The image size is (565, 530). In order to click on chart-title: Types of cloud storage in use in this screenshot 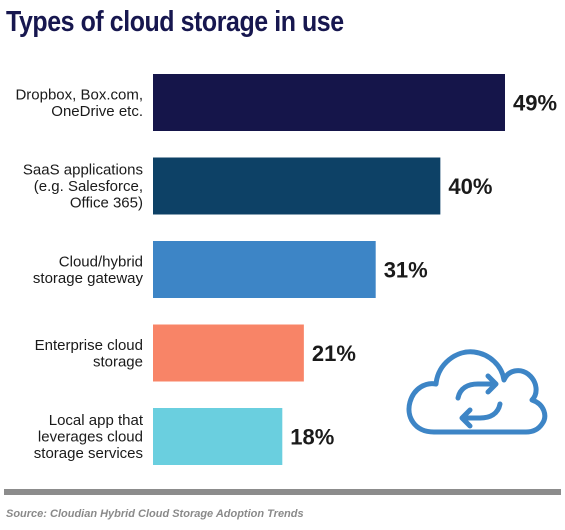, I will do `click(175, 22)`.